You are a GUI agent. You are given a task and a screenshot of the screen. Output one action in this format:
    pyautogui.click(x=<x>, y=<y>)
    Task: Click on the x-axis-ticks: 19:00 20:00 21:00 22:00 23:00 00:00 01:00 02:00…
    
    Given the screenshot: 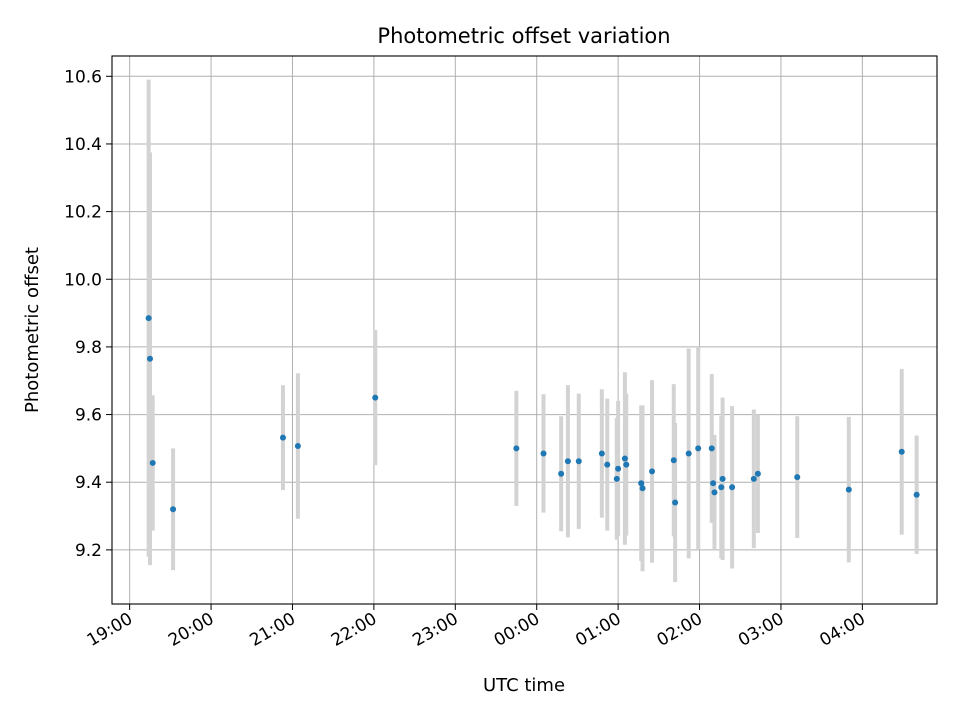 What is the action you would take?
    pyautogui.click(x=476, y=627)
    